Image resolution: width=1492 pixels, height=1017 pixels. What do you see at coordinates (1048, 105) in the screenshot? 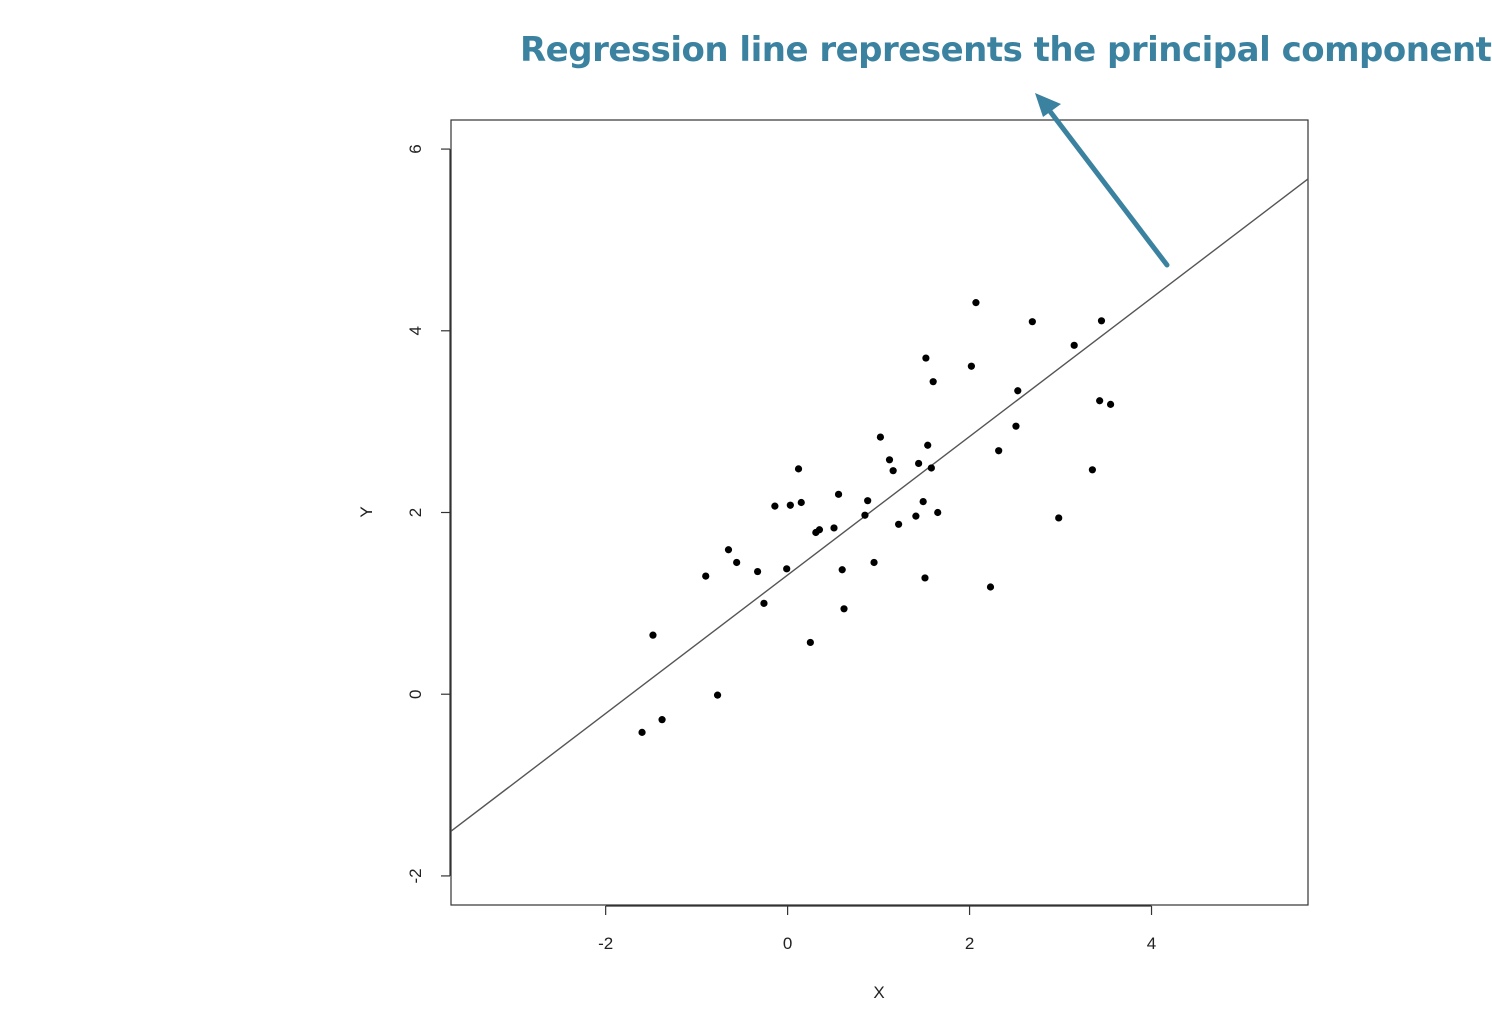
I see `annotation-arrow-head` at bounding box center [1048, 105].